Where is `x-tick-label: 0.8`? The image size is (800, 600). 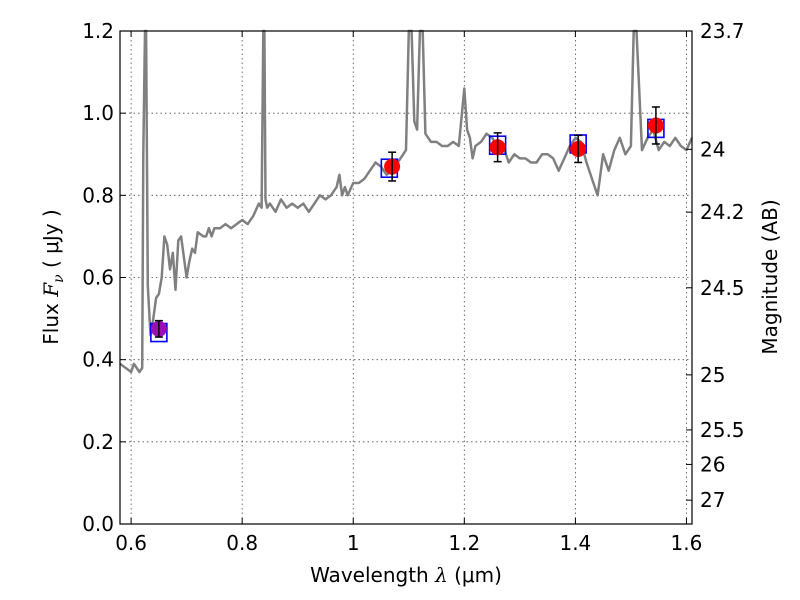
x-tick-label: 0.8 is located at coordinates (242, 543).